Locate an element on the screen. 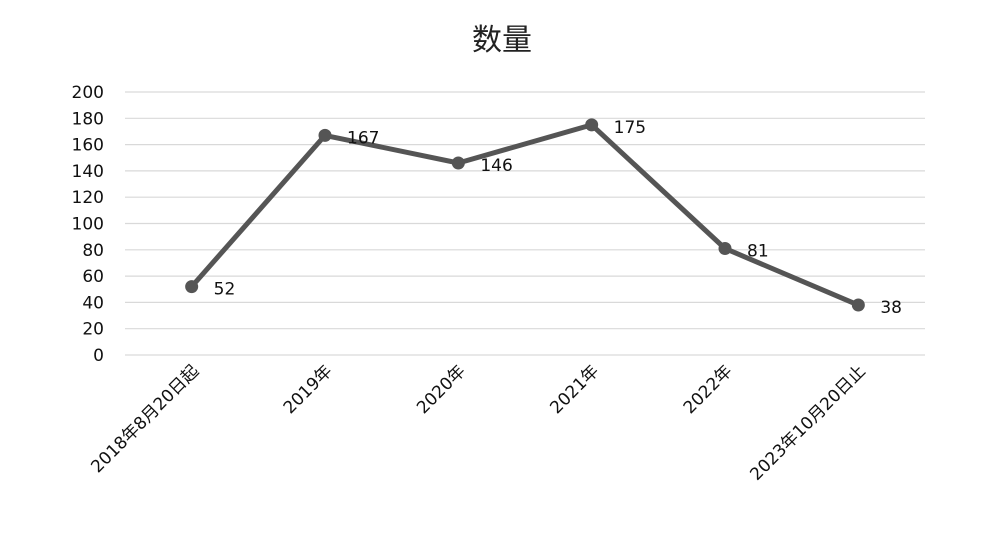 This screenshot has height=551, width=989. data-label: 38 is located at coordinates (891, 308).